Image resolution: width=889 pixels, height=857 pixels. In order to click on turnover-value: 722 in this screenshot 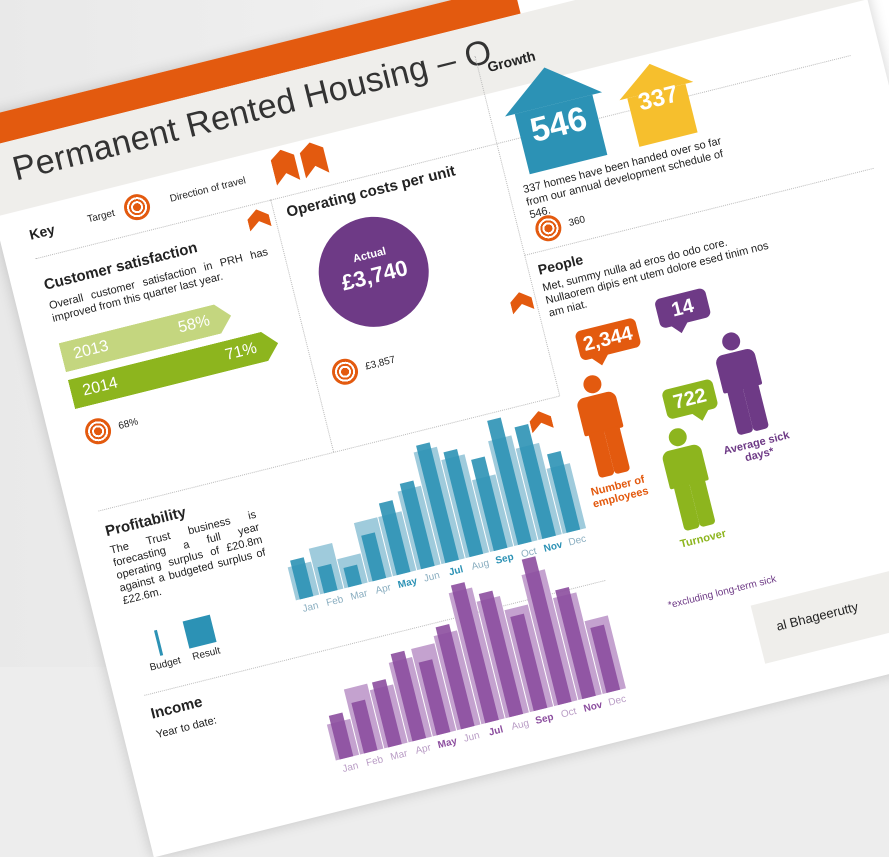, I will do `click(690, 399)`.